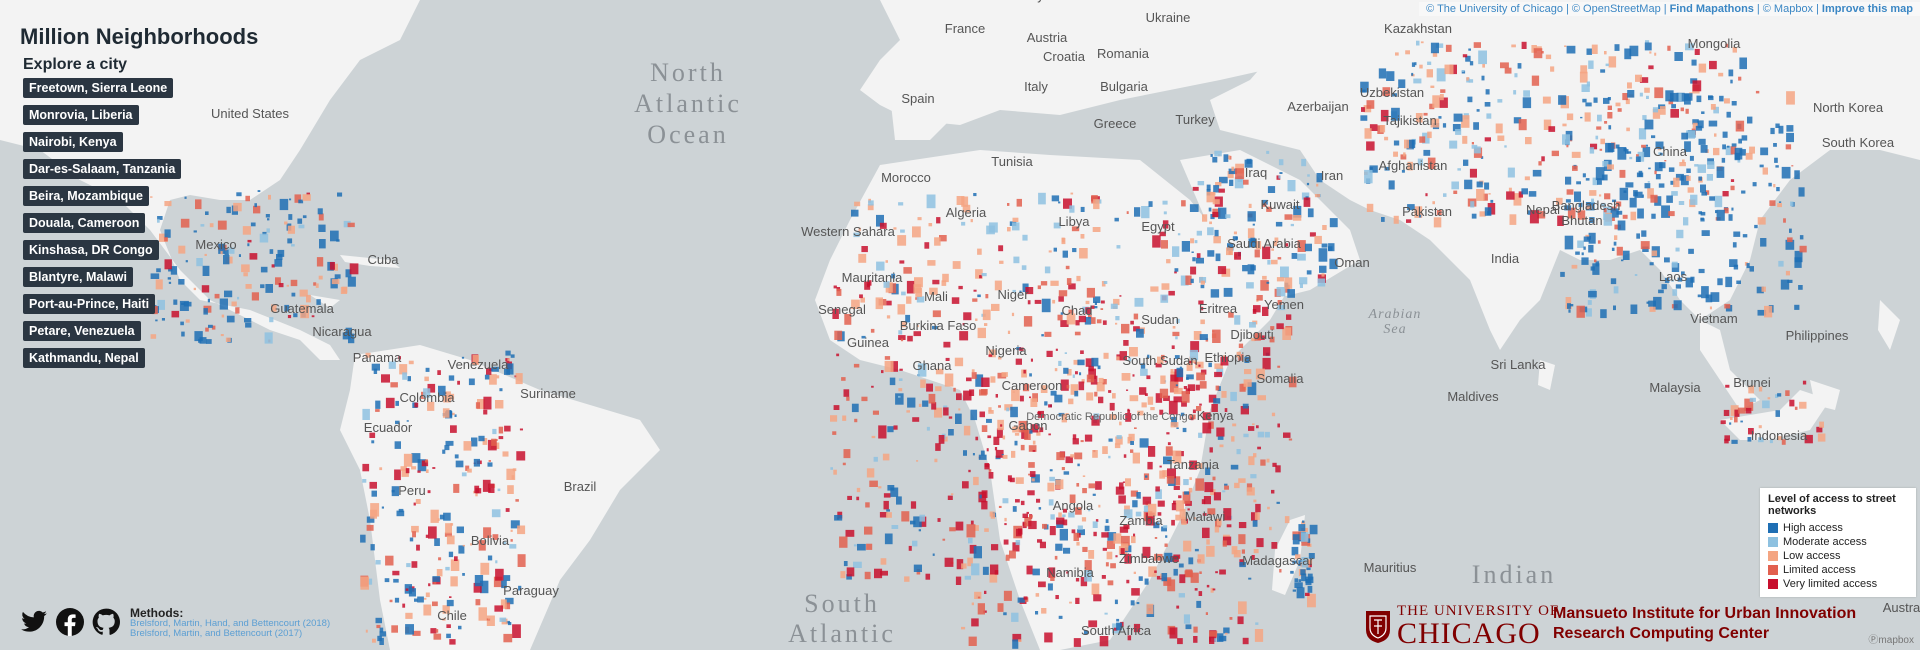 Image resolution: width=1920 pixels, height=650 pixels. What do you see at coordinates (1478, 611) in the screenshot?
I see `uchicago-small-text: THE UNIVERSITY OF` at bounding box center [1478, 611].